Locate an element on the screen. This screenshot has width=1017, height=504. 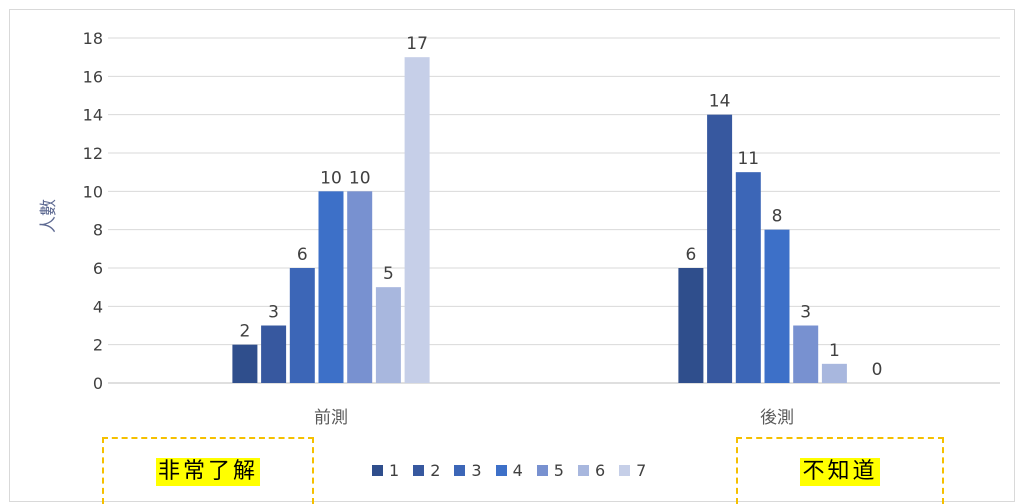
y-tick-label: 12 is located at coordinates (93, 153).